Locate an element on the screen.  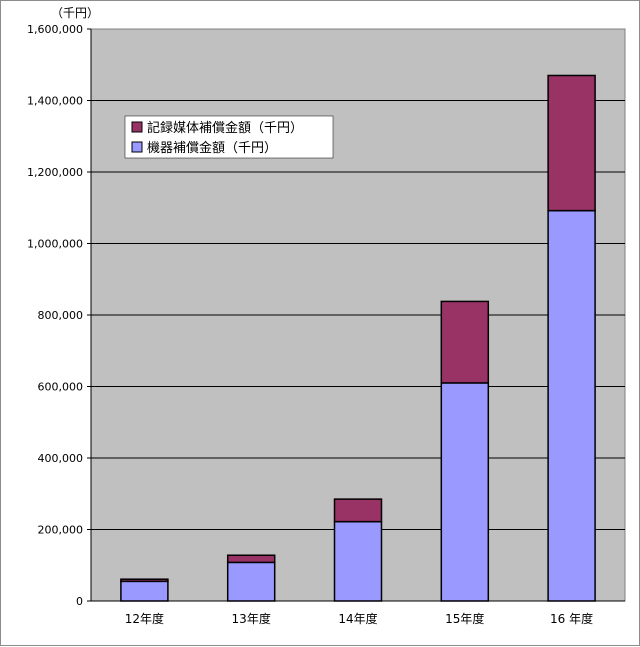
y-tick-label: 1,200,000 is located at coordinates (55, 172).